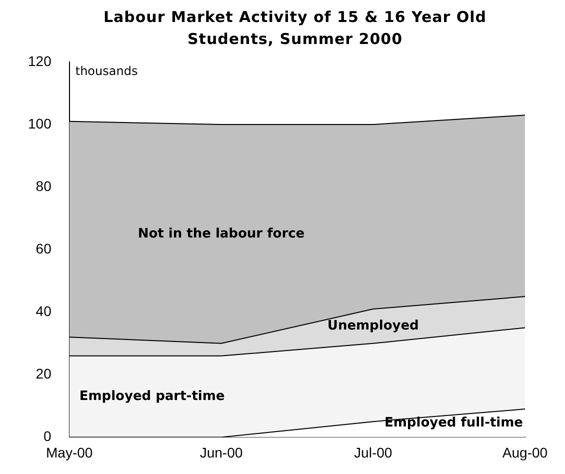 The width and height of the screenshot is (565, 474). I want to click on y-tick-label: 0, so click(48, 436).